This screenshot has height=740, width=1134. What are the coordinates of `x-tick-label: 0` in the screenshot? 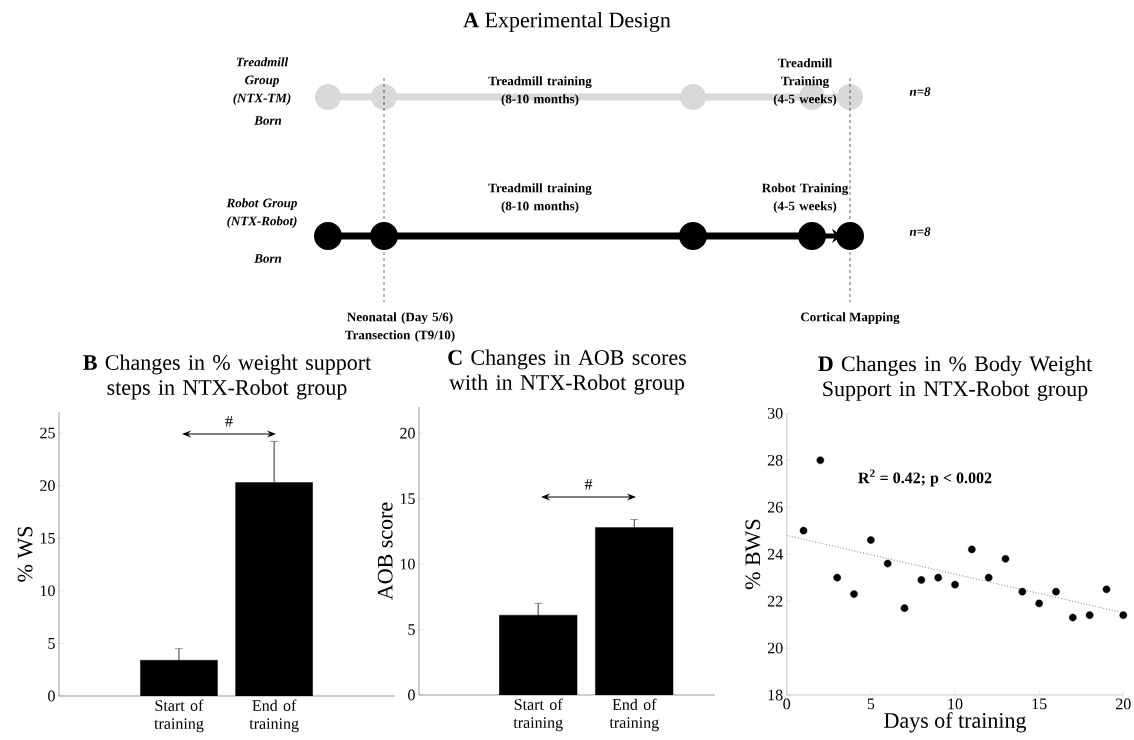 It's located at (787, 704).